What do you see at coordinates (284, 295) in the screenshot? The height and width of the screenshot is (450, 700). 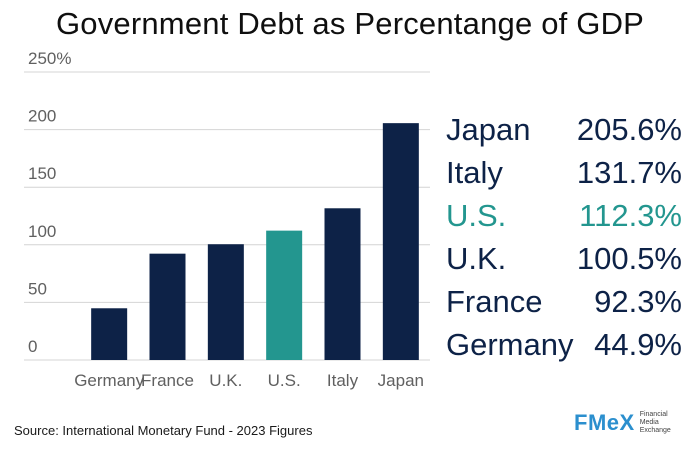 I see `bar-us` at bounding box center [284, 295].